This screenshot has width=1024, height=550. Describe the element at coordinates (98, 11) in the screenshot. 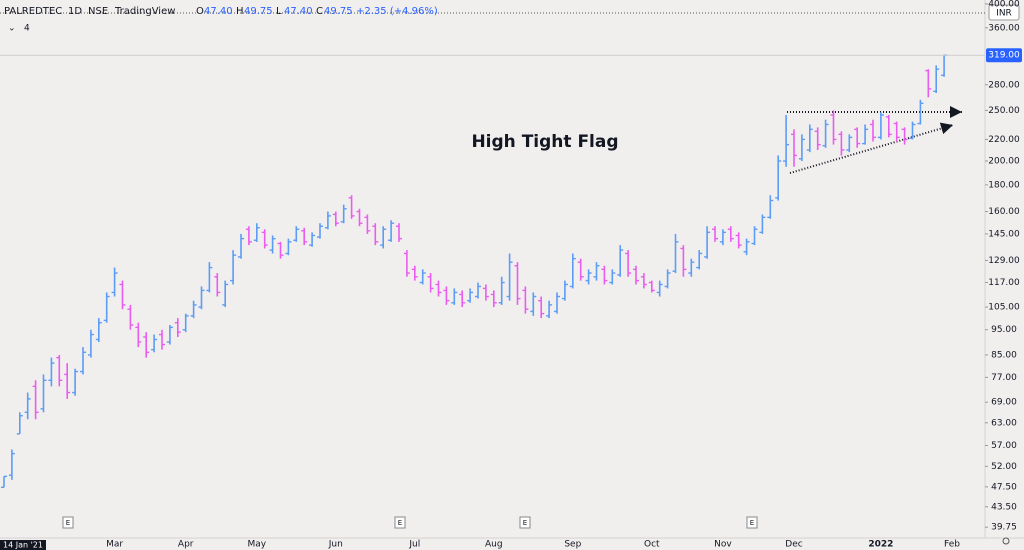

I see `exchange: NSE` at that location.